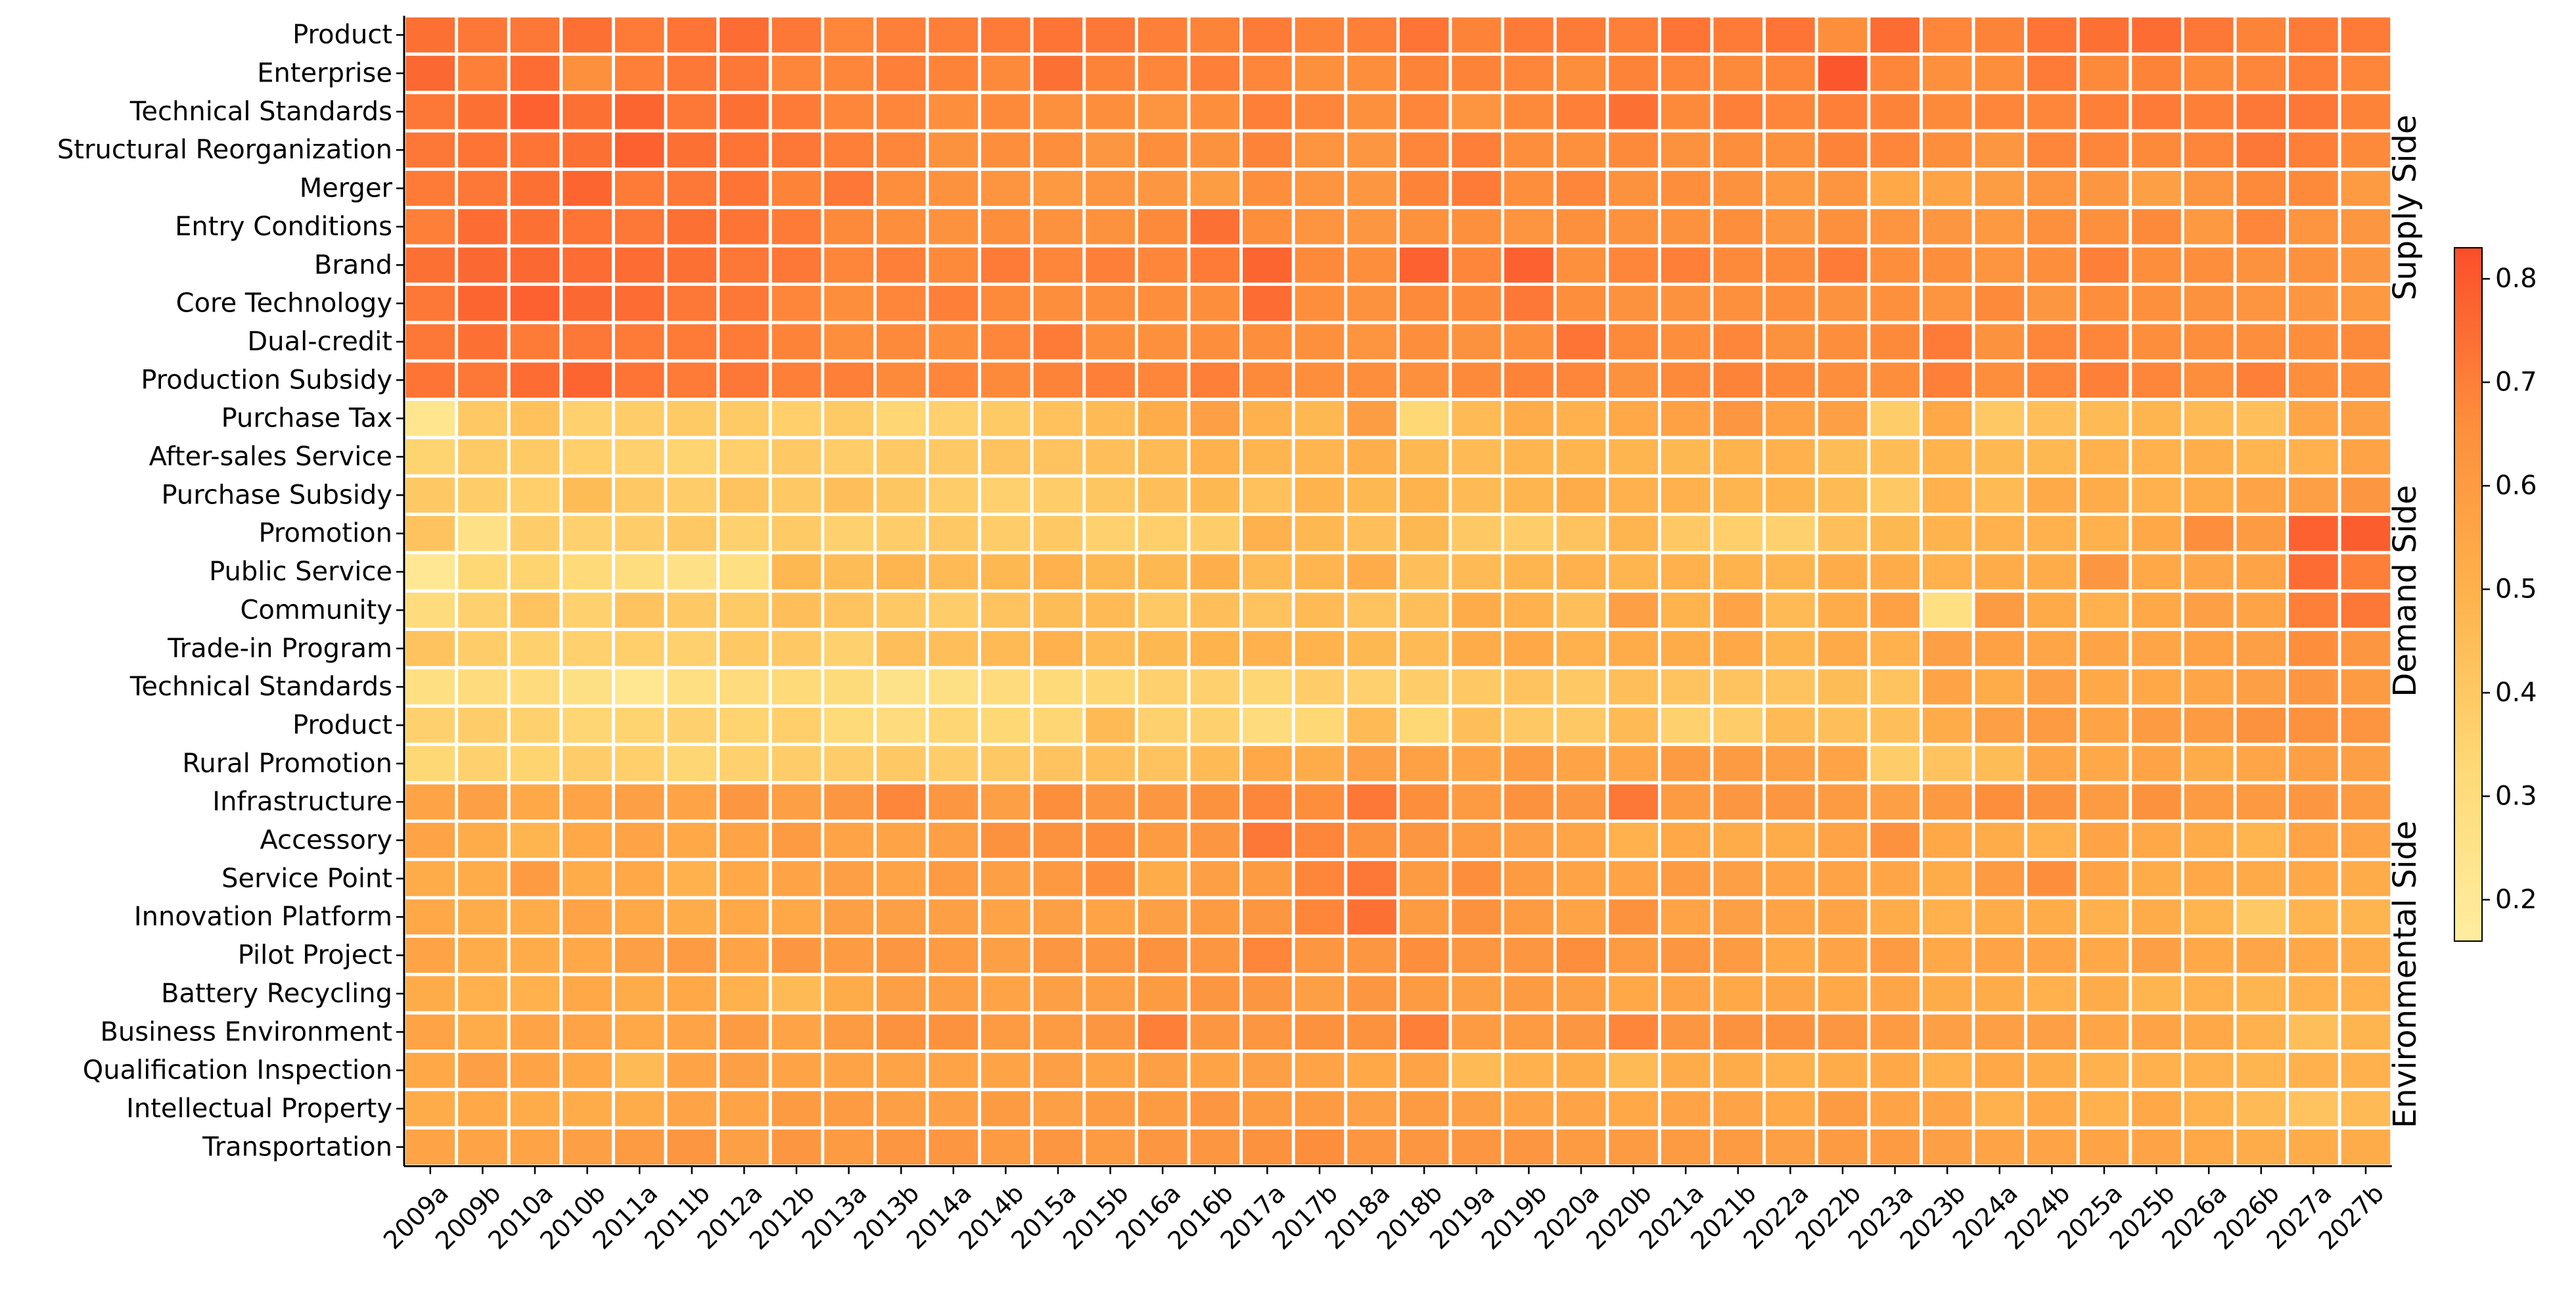 The image size is (2576, 1296). I want to click on row-label: Merger, so click(347, 189).